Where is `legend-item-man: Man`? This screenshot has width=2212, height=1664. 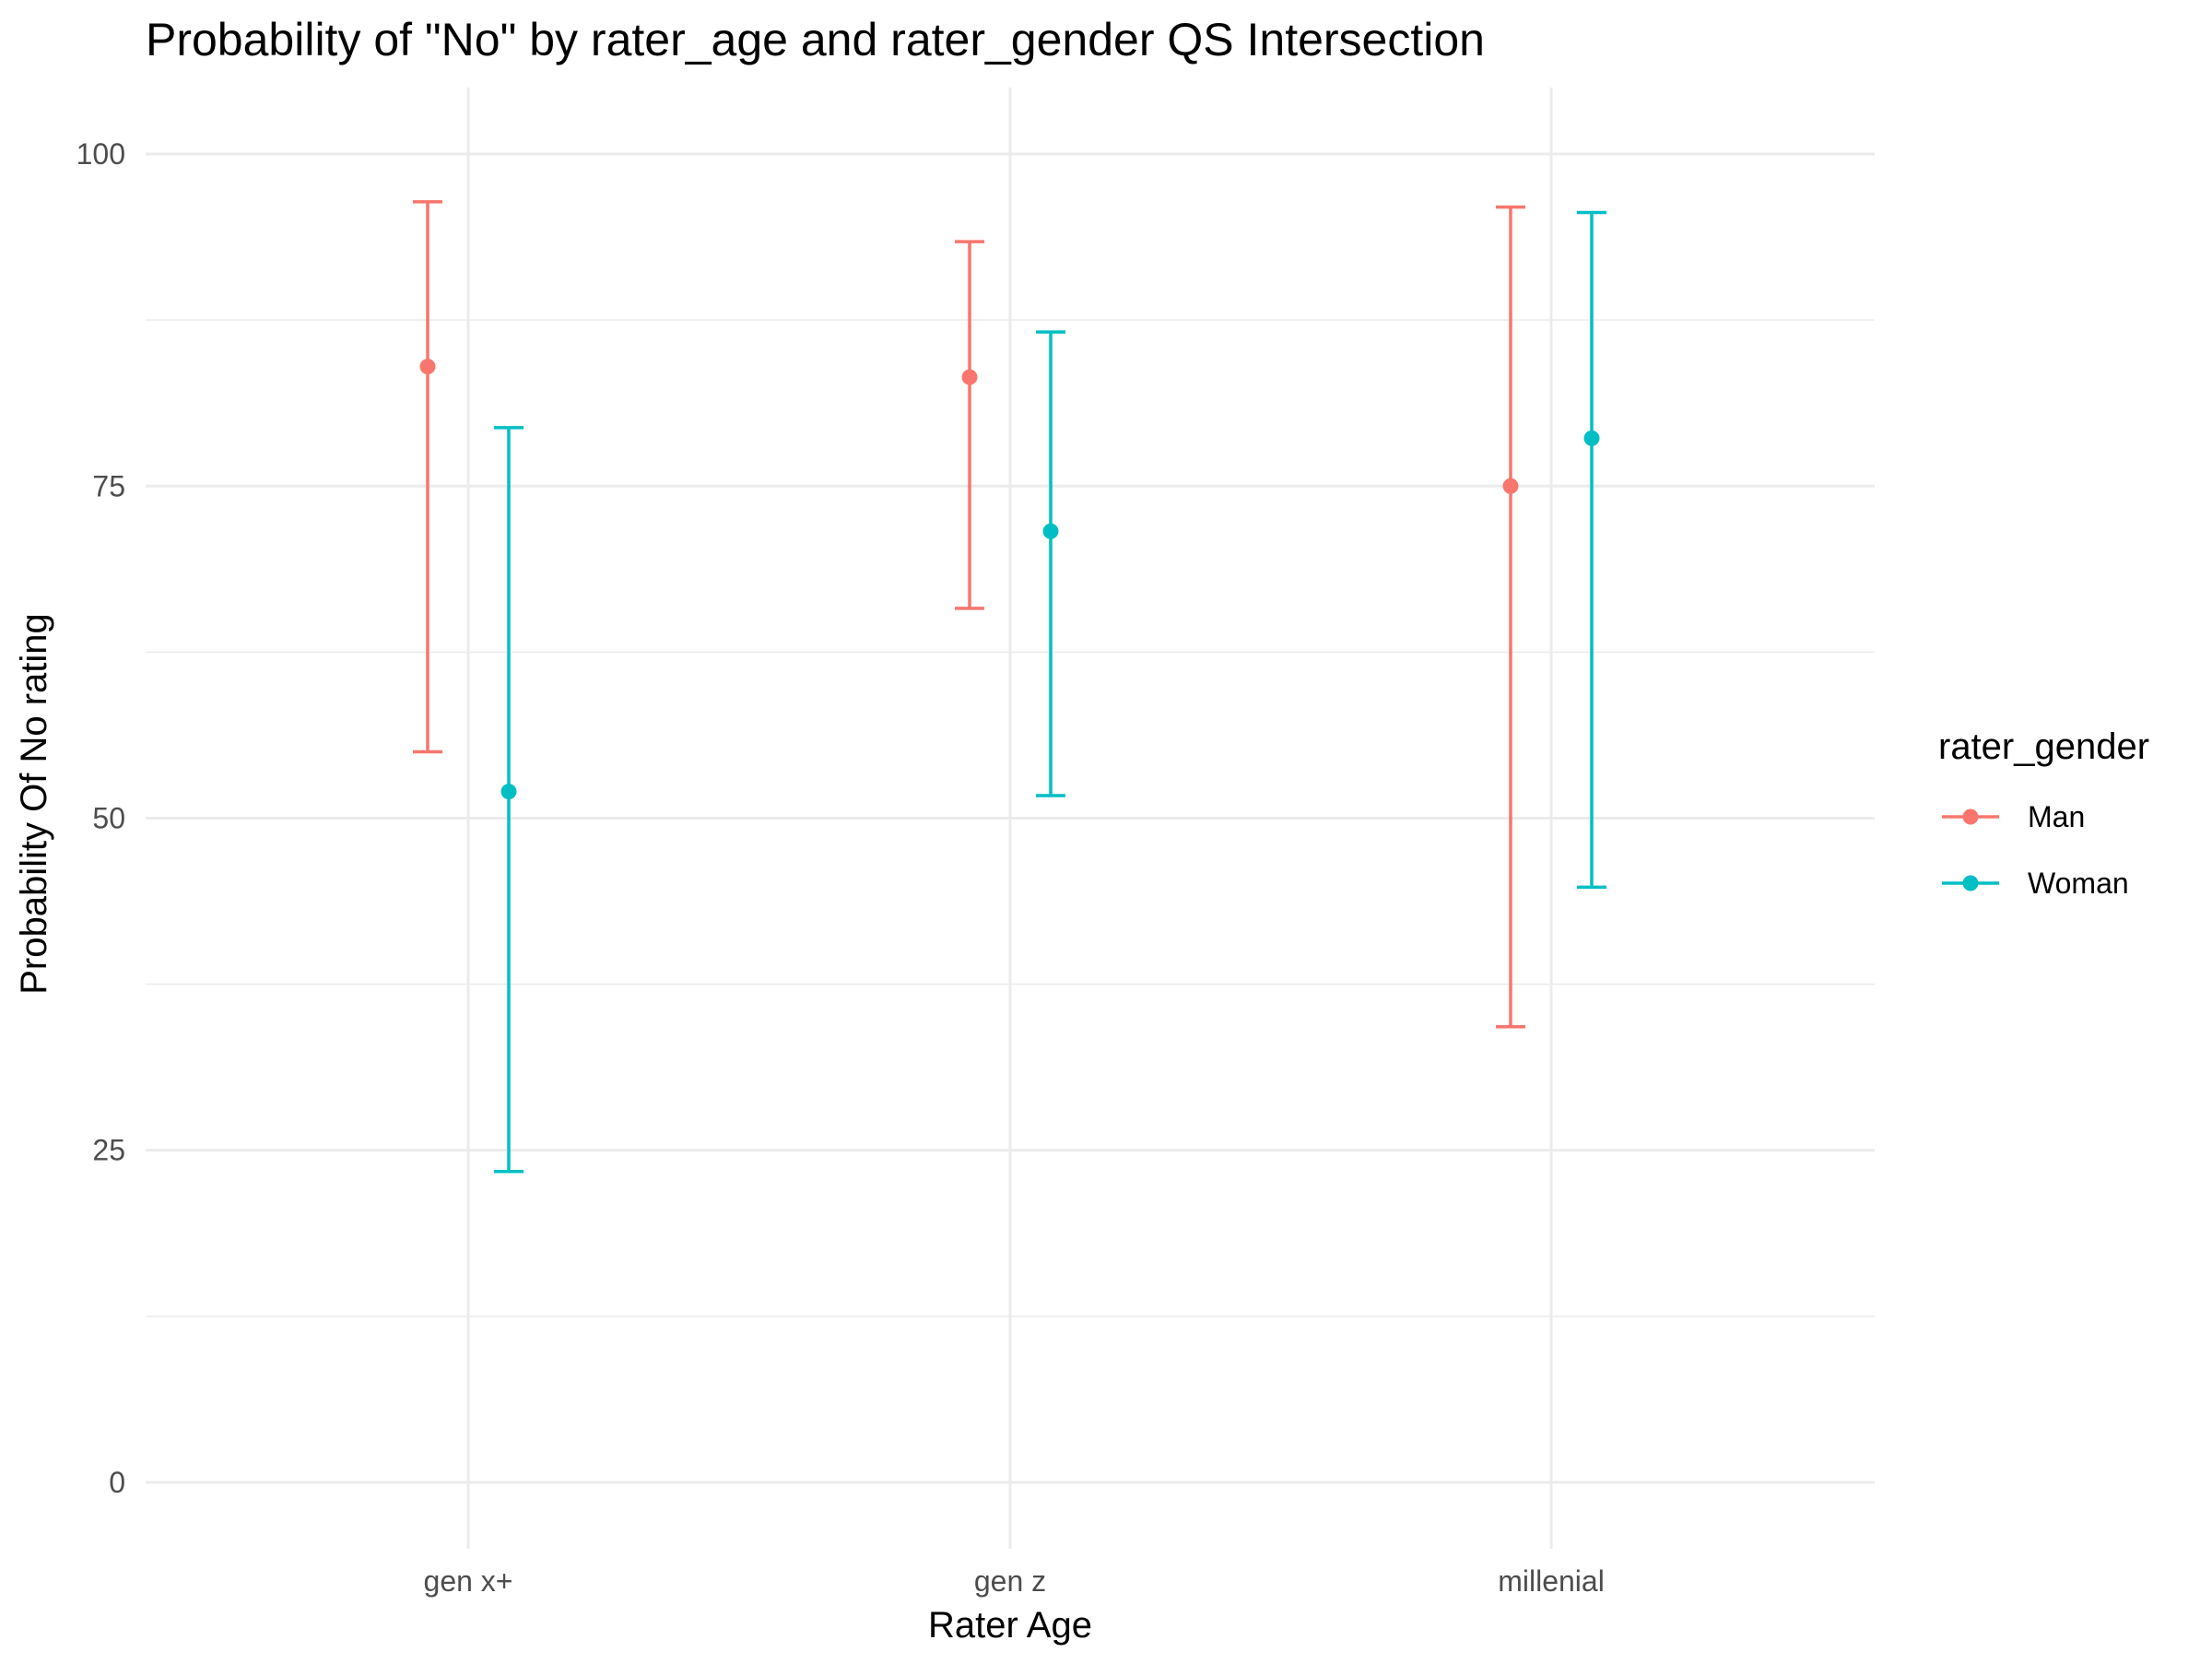 legend-item-man: Man is located at coordinates (2013, 816).